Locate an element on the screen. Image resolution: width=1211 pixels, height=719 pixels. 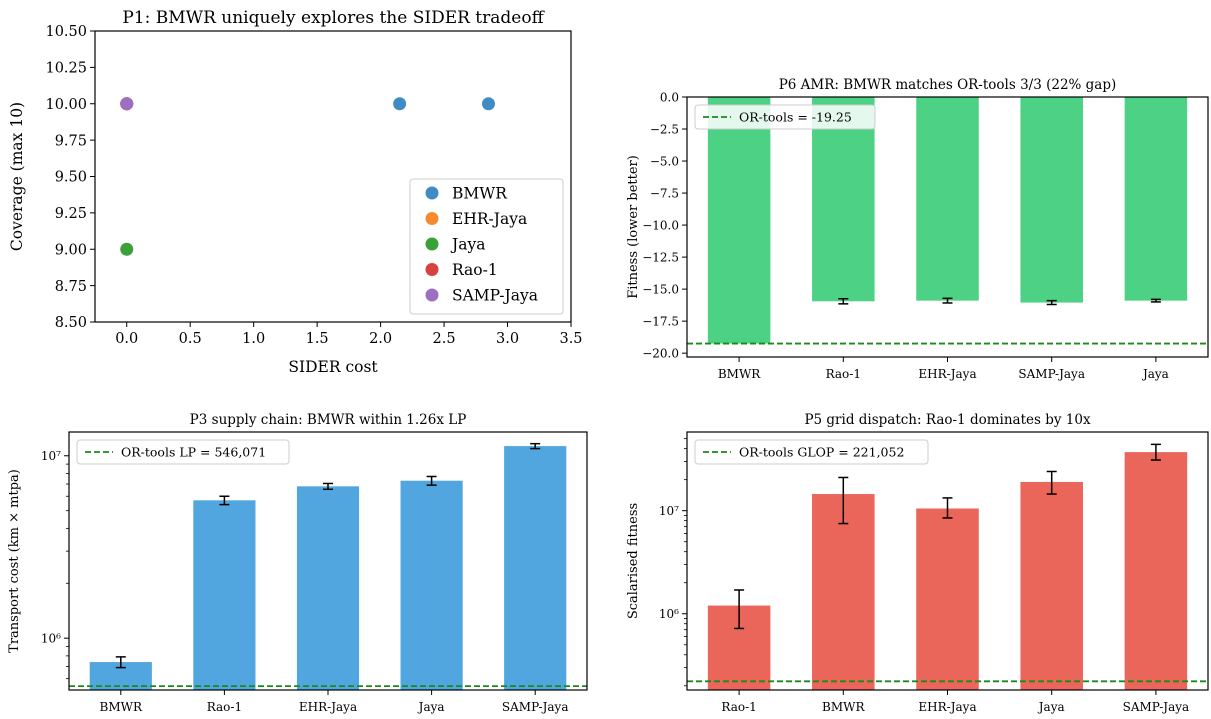
p5-x-tick-label: Rao-1 is located at coordinates (738, 707).